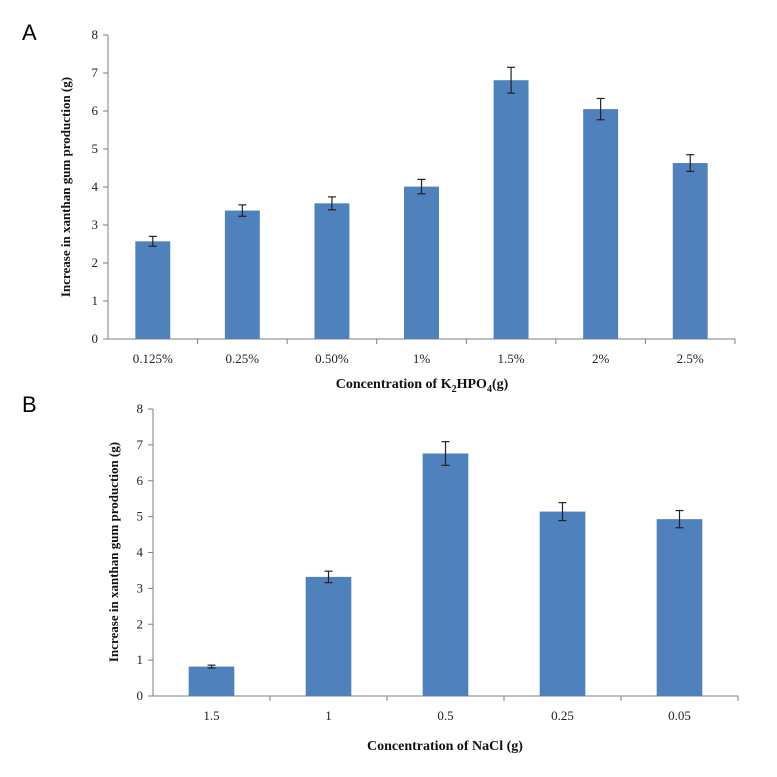 This screenshot has height=777, width=777. I want to click on panelA-y-tick-label: 7, so click(95, 72).